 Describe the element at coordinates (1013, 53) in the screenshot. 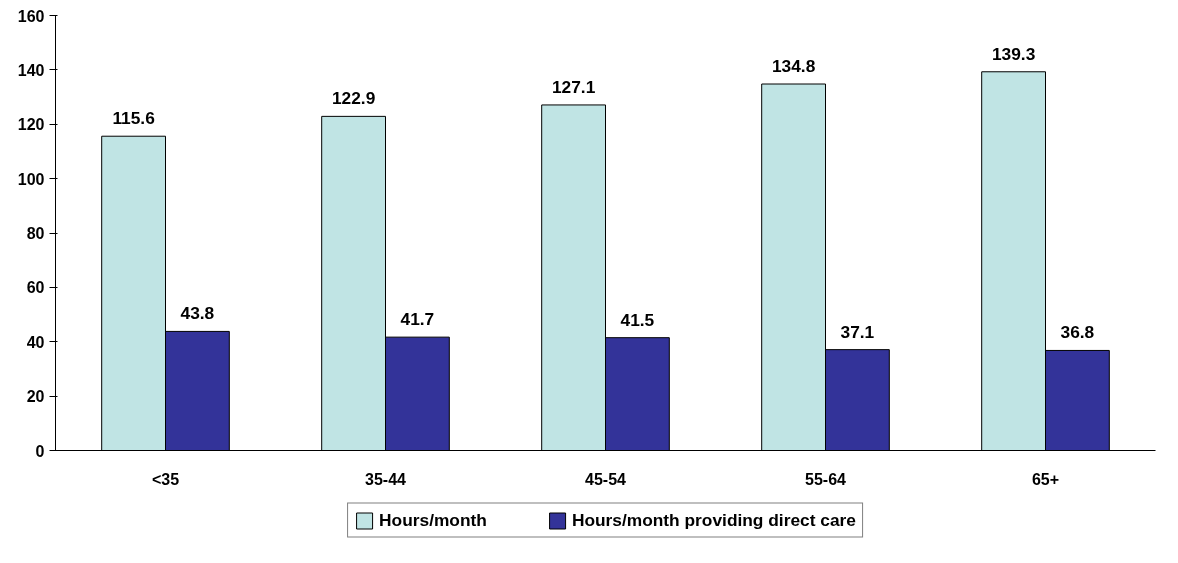

I see `data-label: 139.3` at that location.